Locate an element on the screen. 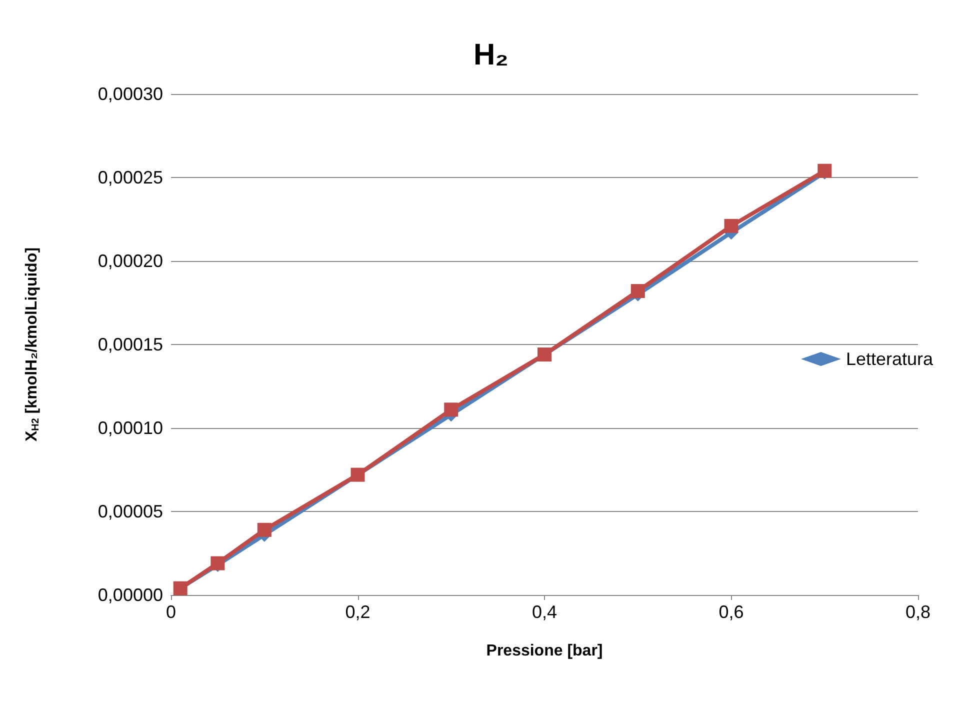  x-tick-label: 0,4 is located at coordinates (545, 612).